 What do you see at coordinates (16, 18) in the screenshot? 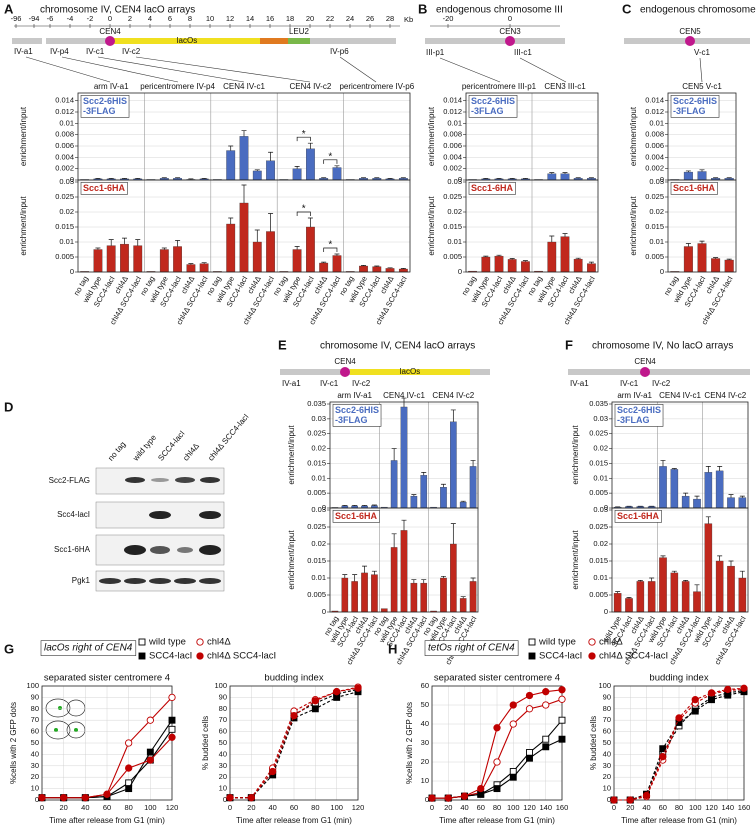
I see `scale-label: -96` at bounding box center [16, 18].